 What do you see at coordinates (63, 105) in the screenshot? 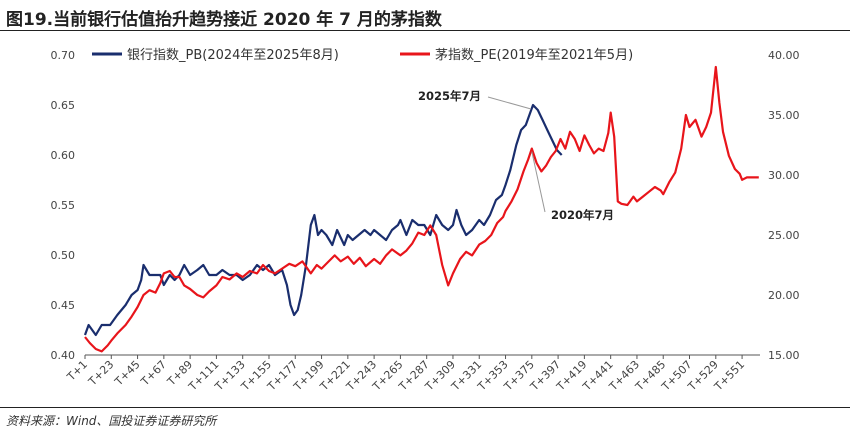
I see `y-left-tick-label: 0.65` at bounding box center [63, 105].